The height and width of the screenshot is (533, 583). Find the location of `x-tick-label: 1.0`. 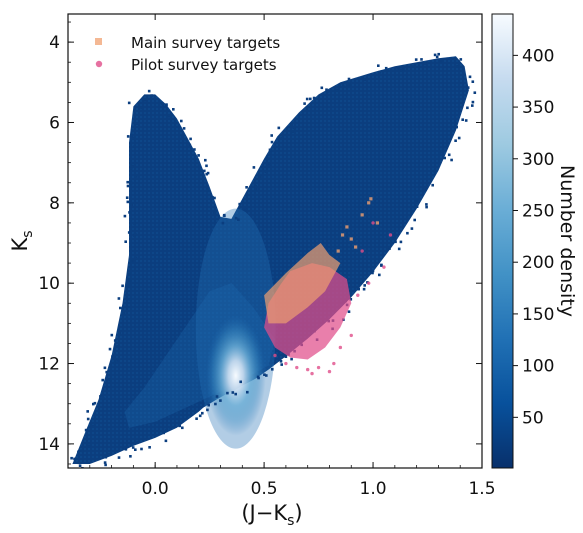

x-tick-label: 1.0 is located at coordinates (373, 489).